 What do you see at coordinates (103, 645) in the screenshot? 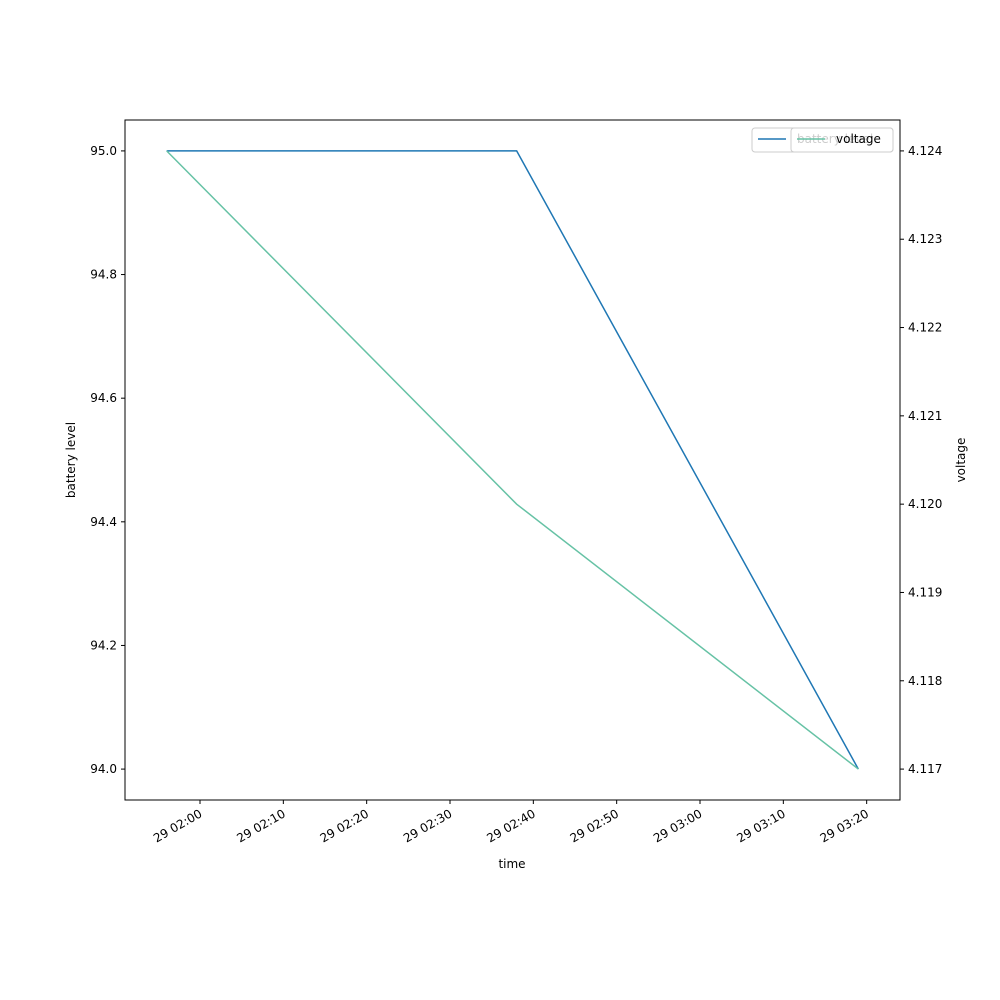
I see `y-tick-label: 94.2` at bounding box center [103, 645].